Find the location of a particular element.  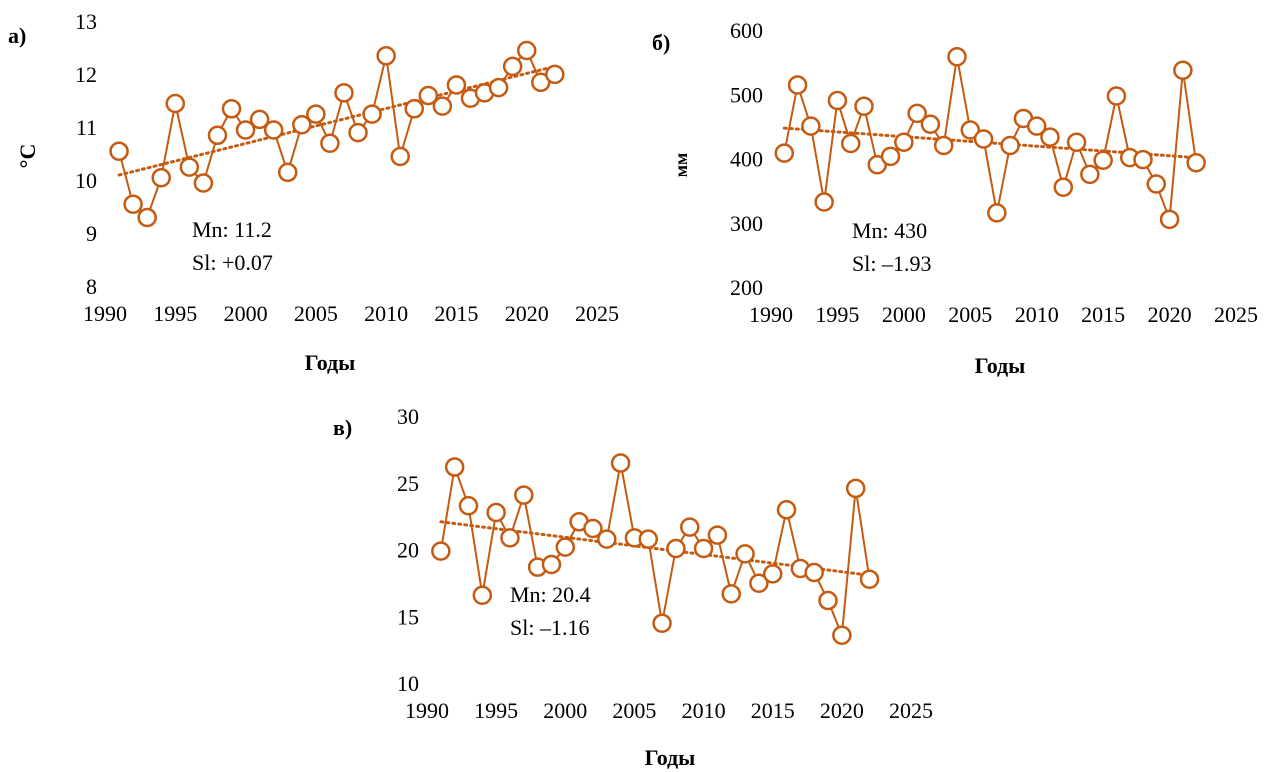

y-tick-label: 15 is located at coordinates (408, 616).